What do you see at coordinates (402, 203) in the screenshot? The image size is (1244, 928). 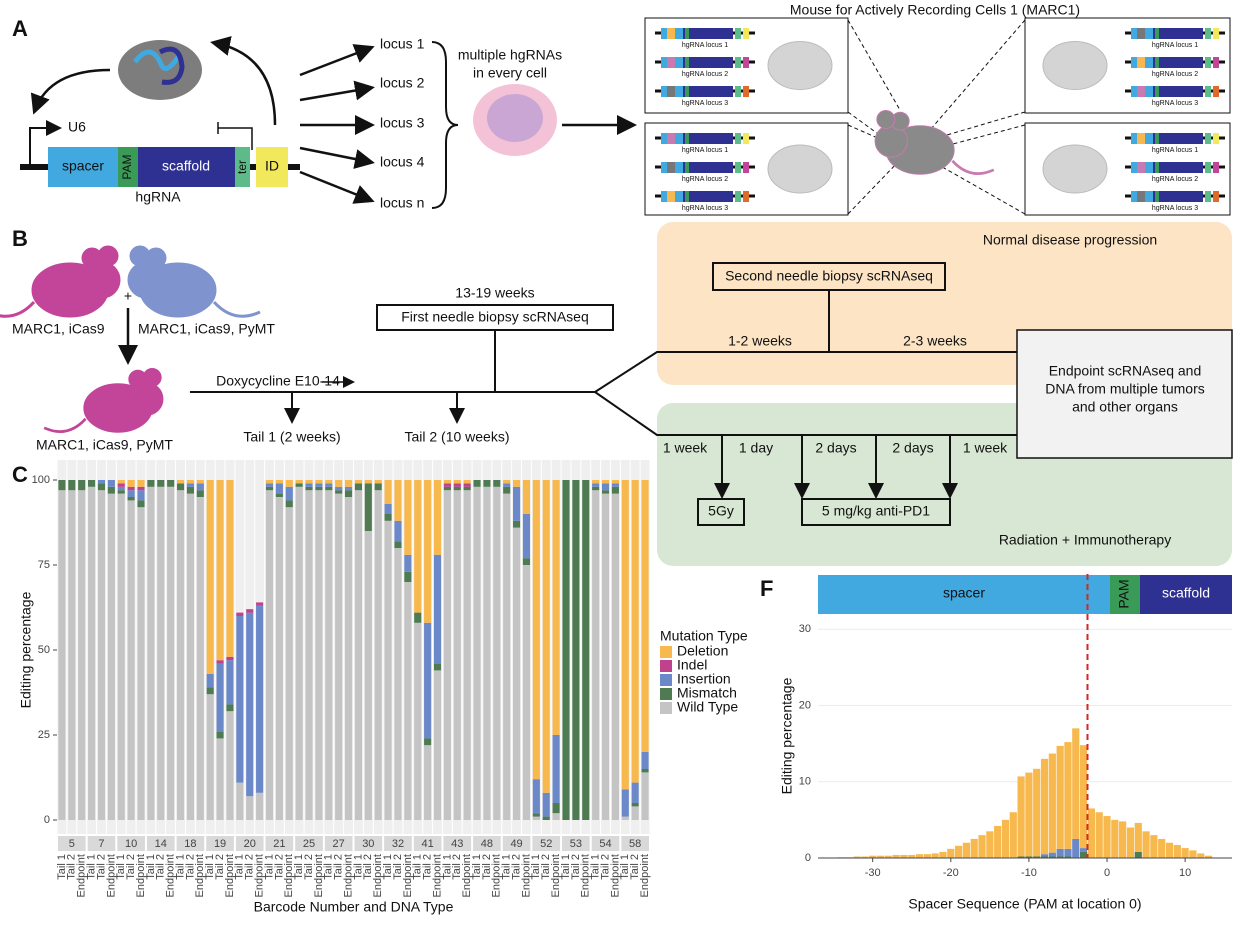 I see `locus-label: locus n` at bounding box center [402, 203].